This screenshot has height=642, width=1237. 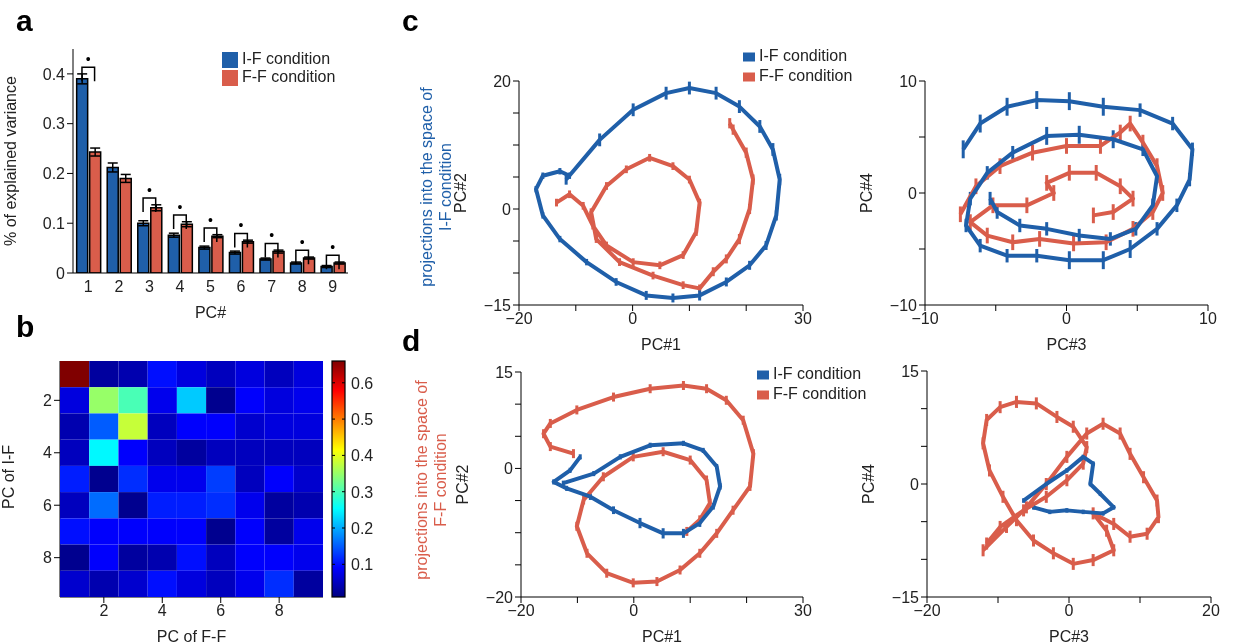 I want to click on y-tick-label: 4, so click(x=48, y=453).